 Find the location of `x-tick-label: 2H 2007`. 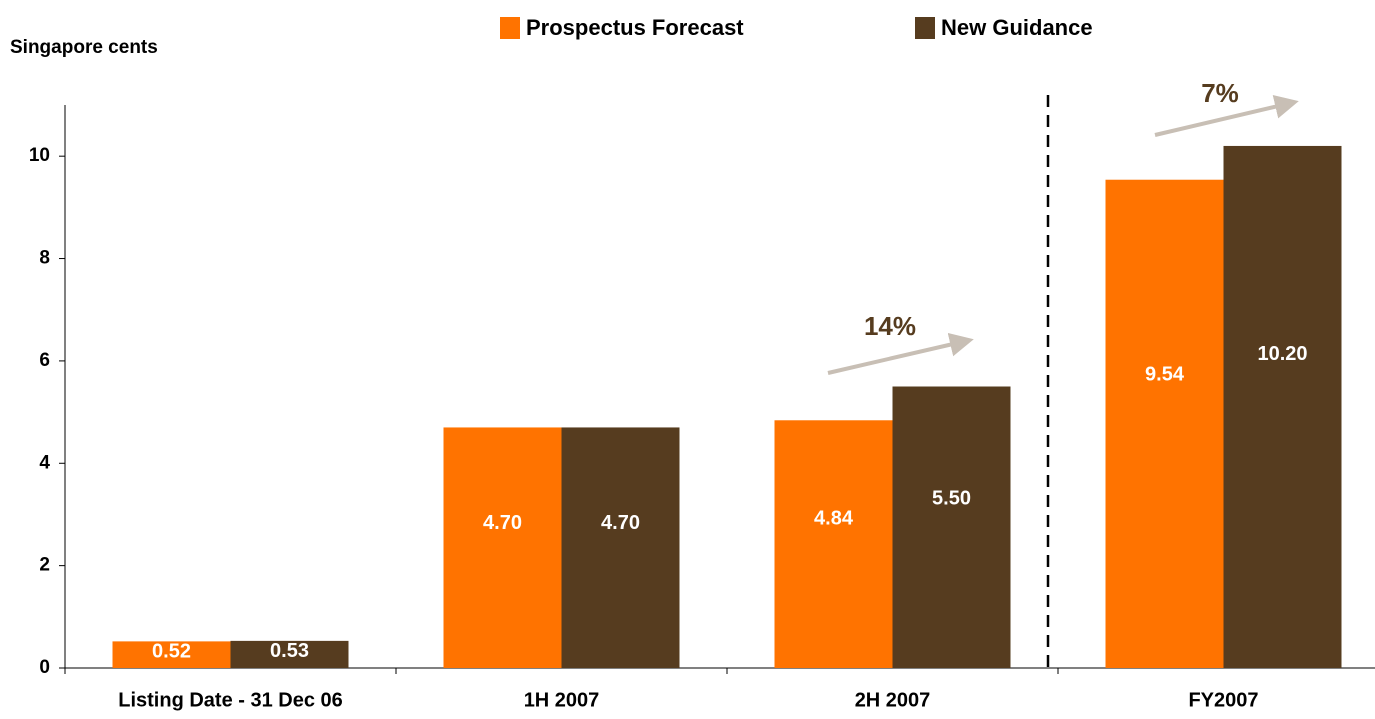

x-tick-label: 2H 2007 is located at coordinates (893, 700).